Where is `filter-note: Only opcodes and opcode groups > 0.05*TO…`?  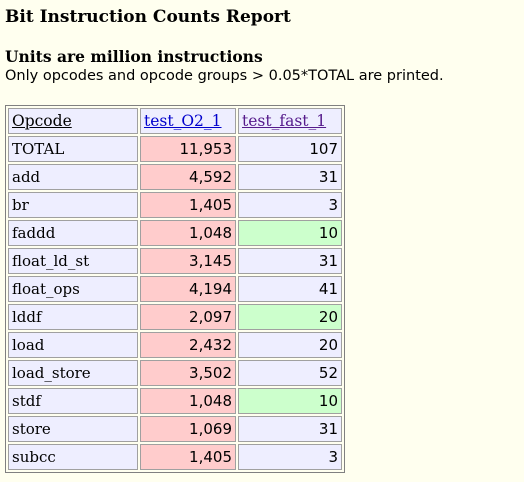
filter-note: Only opcodes and opcode groups > 0.05*TO… is located at coordinates (224, 76).